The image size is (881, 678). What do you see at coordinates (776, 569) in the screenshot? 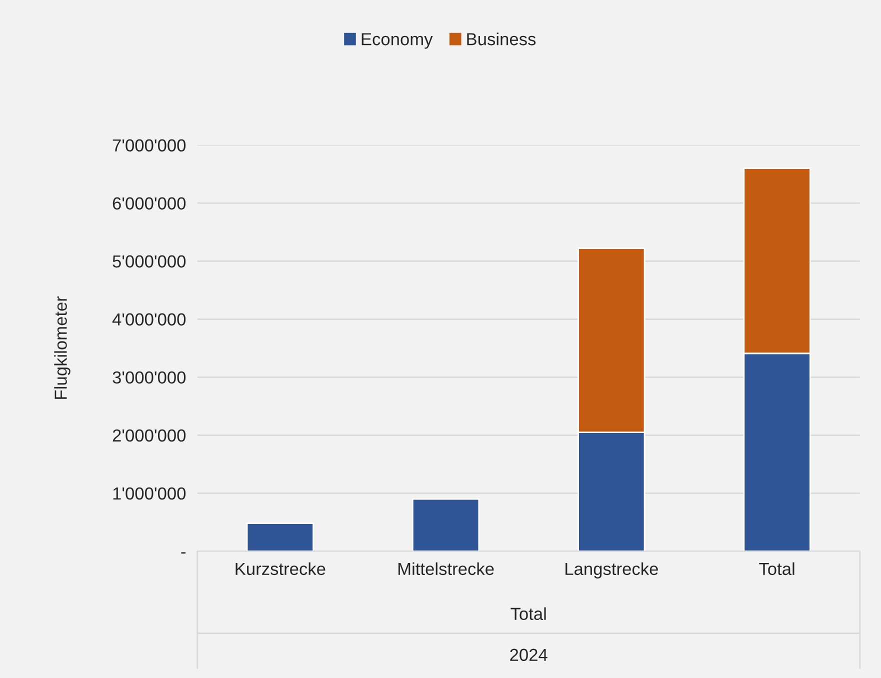
I see `x-tick-label: Total` at bounding box center [776, 569].